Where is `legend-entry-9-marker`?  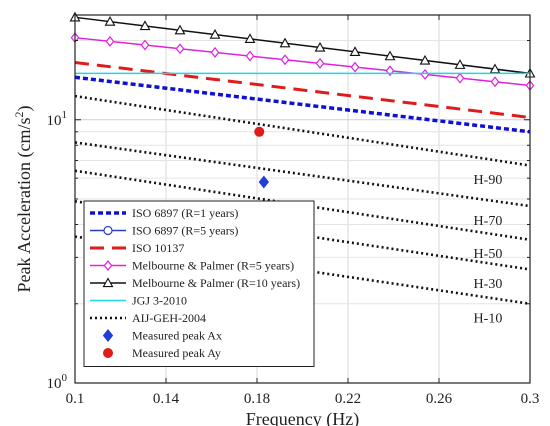
legend-entry-9-marker is located at coordinates (108, 353).